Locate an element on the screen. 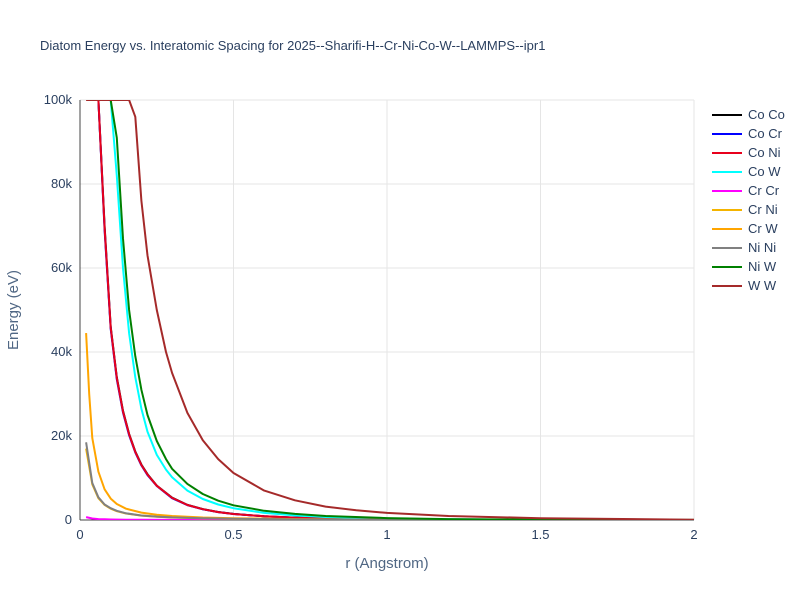 This screenshot has height=600, width=800. x-tick-label: 2 is located at coordinates (693, 534).